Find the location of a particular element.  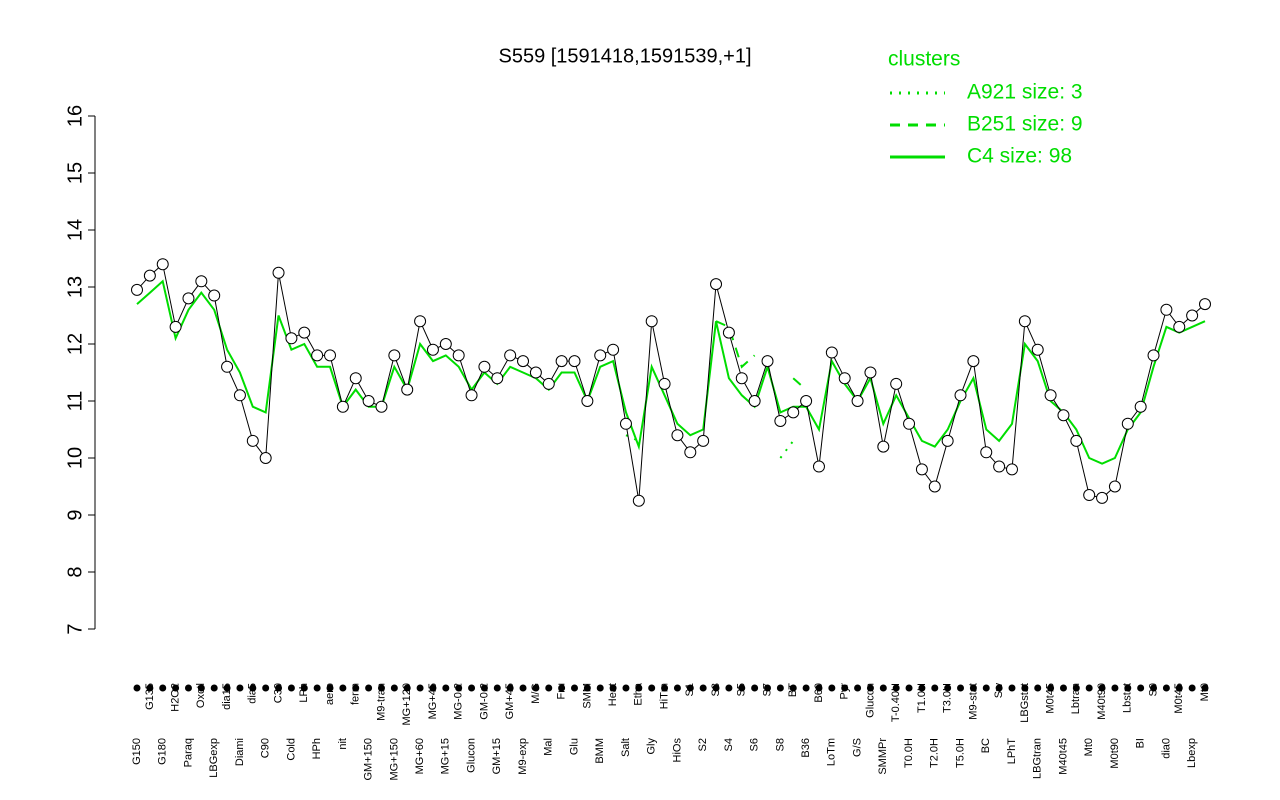

x-tick-label: C90 is located at coordinates (266, 748).